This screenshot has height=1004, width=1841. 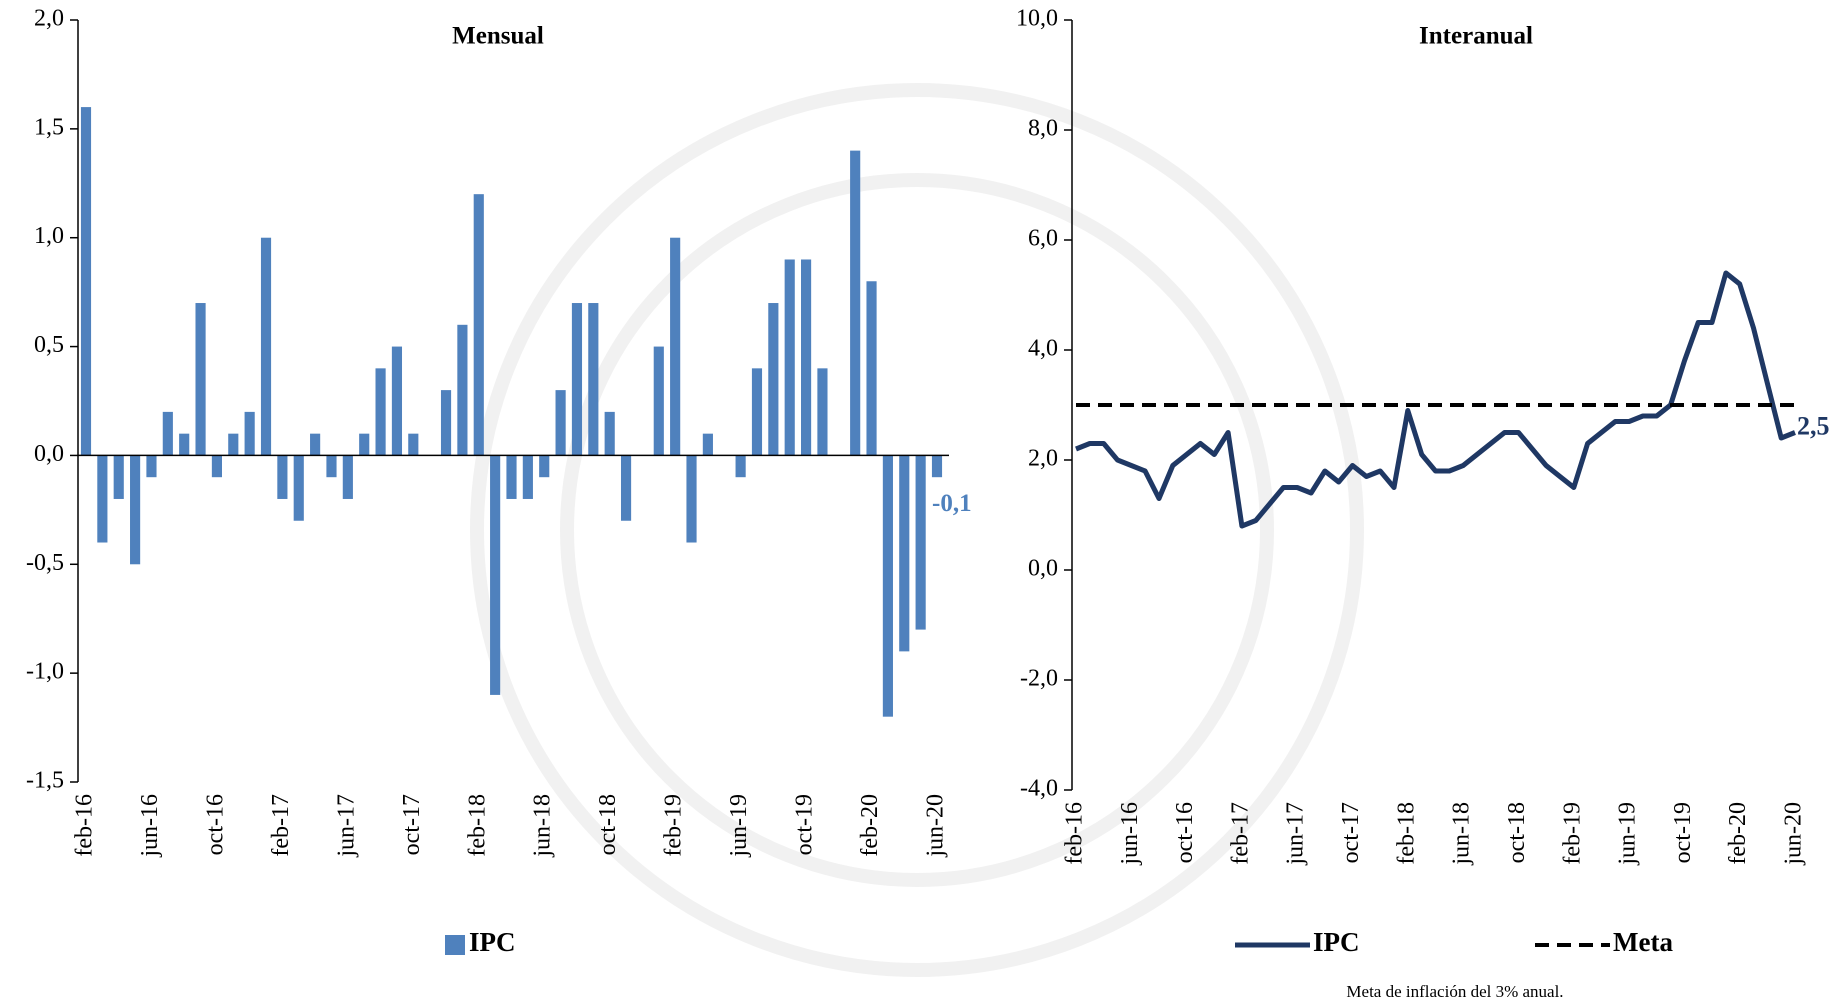 What do you see at coordinates (498, 36) in the screenshot?
I see `chart-title: Mensual` at bounding box center [498, 36].